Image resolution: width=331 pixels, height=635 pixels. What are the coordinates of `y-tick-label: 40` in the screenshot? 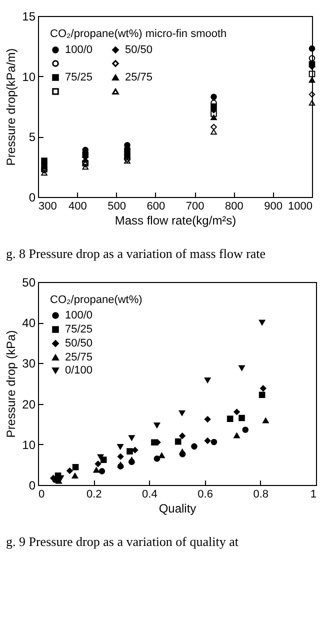 It's located at (29, 323).